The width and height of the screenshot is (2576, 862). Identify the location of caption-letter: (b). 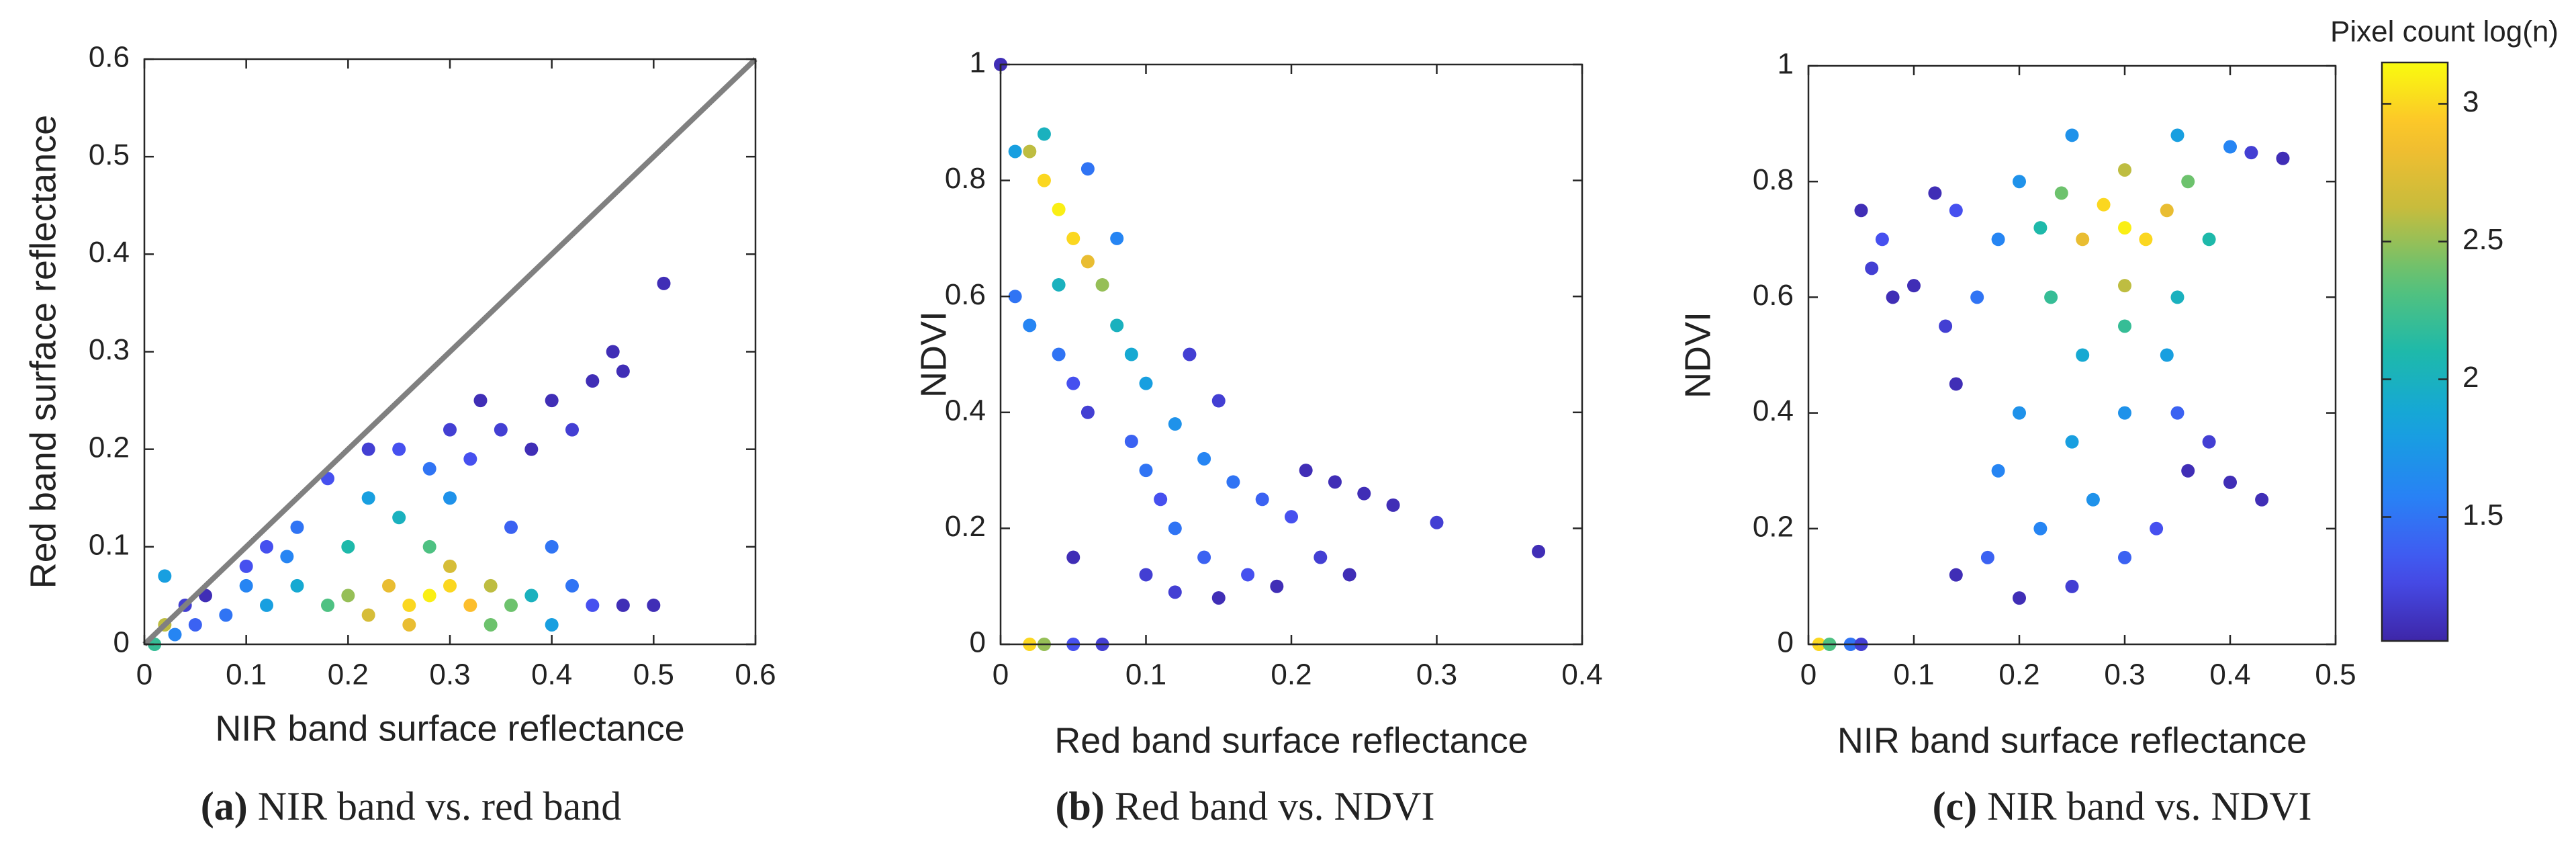
(1080, 806).